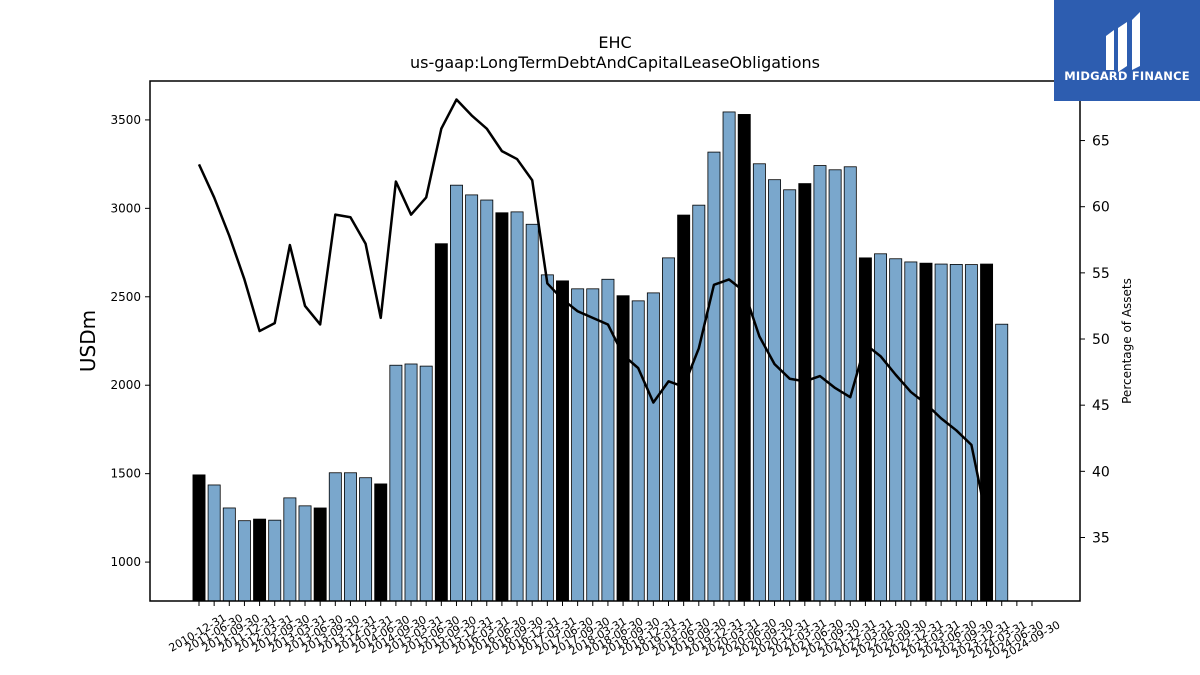 The height and width of the screenshot is (675, 1200). Describe the element at coordinates (125, 474) in the screenshot. I see `y-tick-label: 1500` at that location.